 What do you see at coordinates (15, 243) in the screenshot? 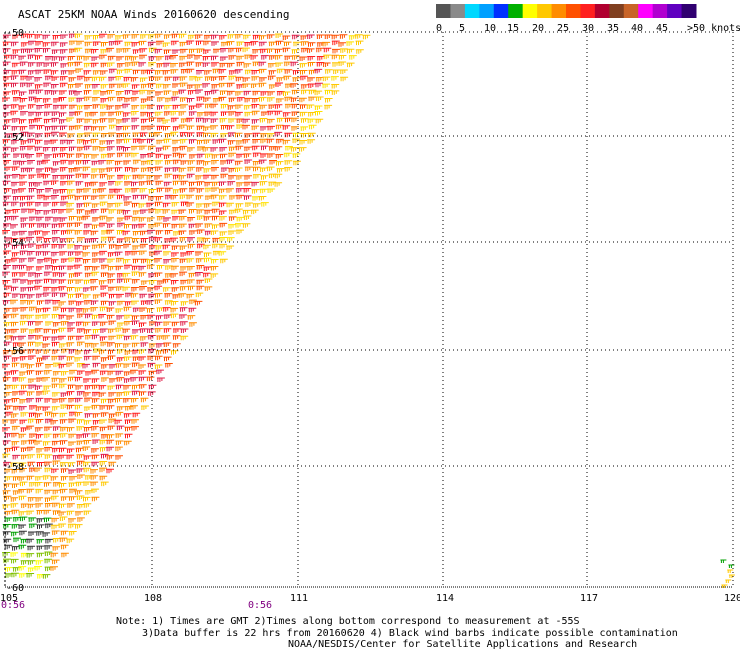
I see `latitude-label: -54` at bounding box center [15, 243].